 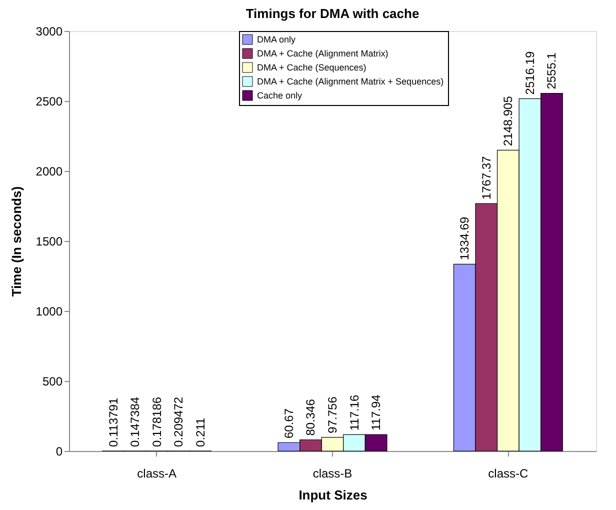 I want to click on y-tick-label: 1000, so click(x=49, y=311).